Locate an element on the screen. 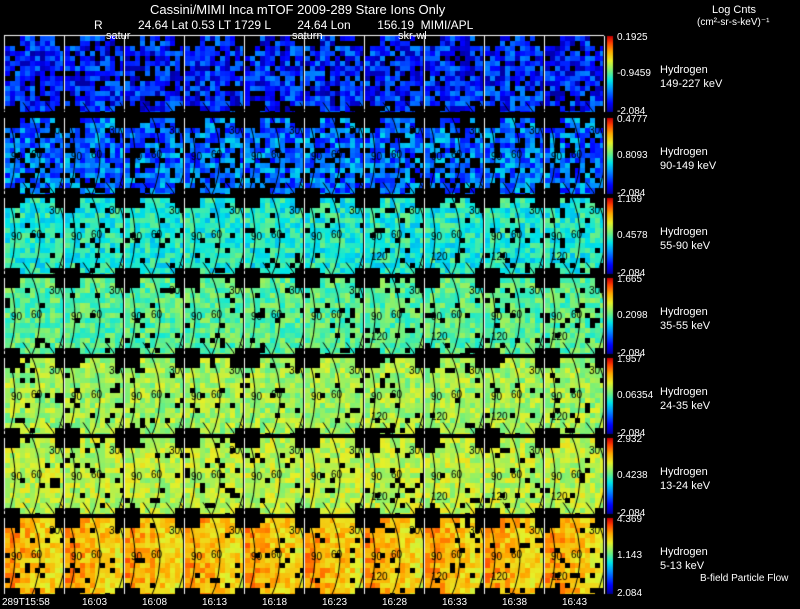 This screenshot has width=800, height=609. colorbar-mid-label: 1.143 is located at coordinates (630, 555).